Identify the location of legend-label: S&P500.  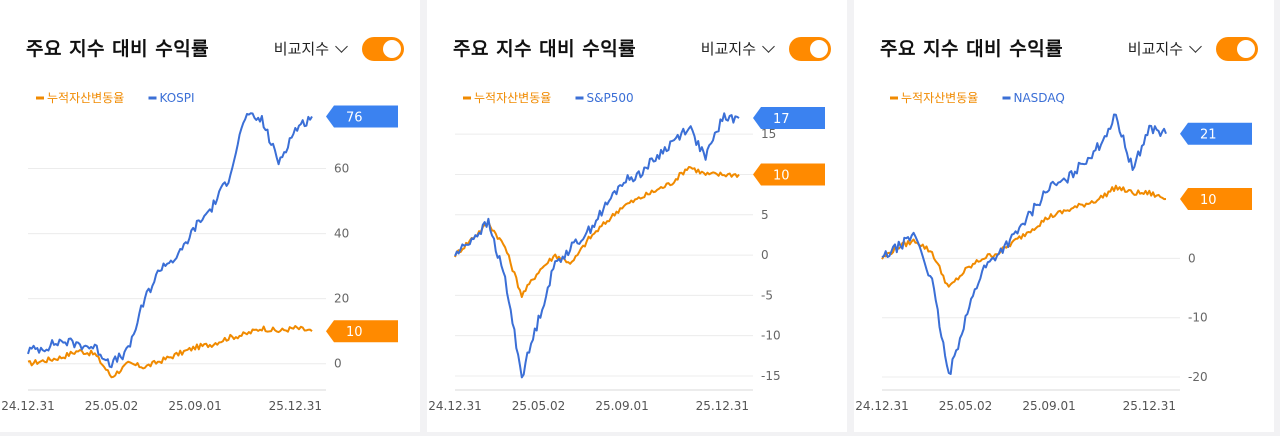
(610, 98).